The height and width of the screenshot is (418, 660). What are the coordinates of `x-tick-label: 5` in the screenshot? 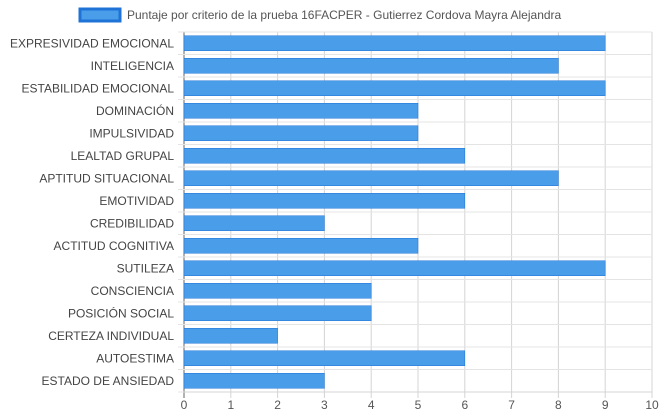 It's located at (418, 405).